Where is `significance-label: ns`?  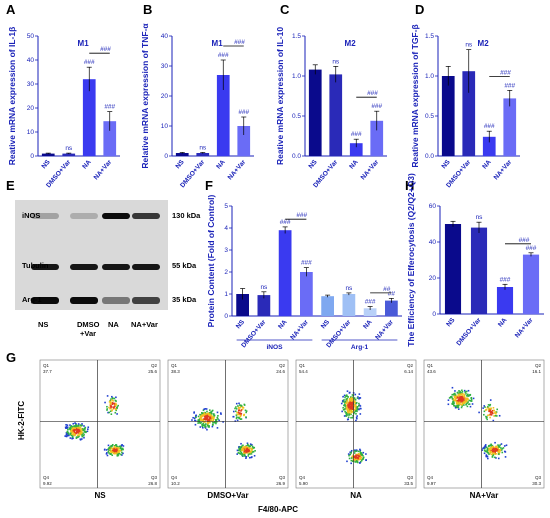
significance-label: ns is located at coordinates (264, 287).